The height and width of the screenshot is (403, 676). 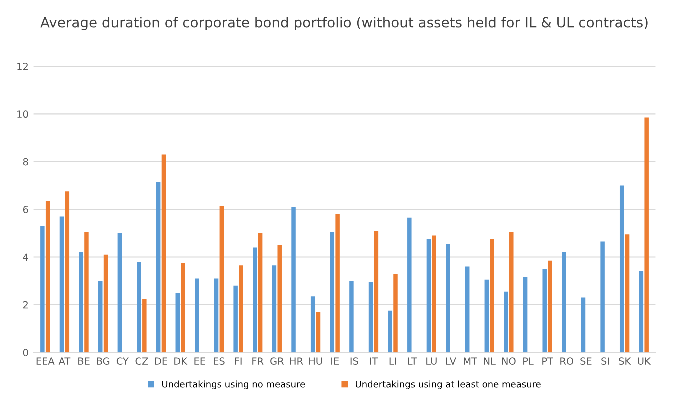 What do you see at coordinates (451, 361) in the screenshot?
I see `x-tick-label: LV` at bounding box center [451, 361].